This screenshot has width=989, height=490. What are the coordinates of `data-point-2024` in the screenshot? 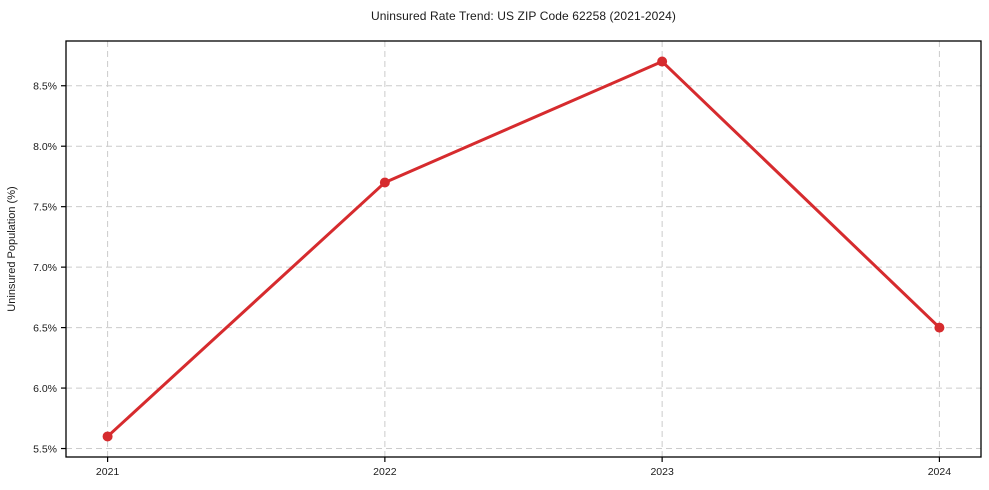 It's located at (939, 327).